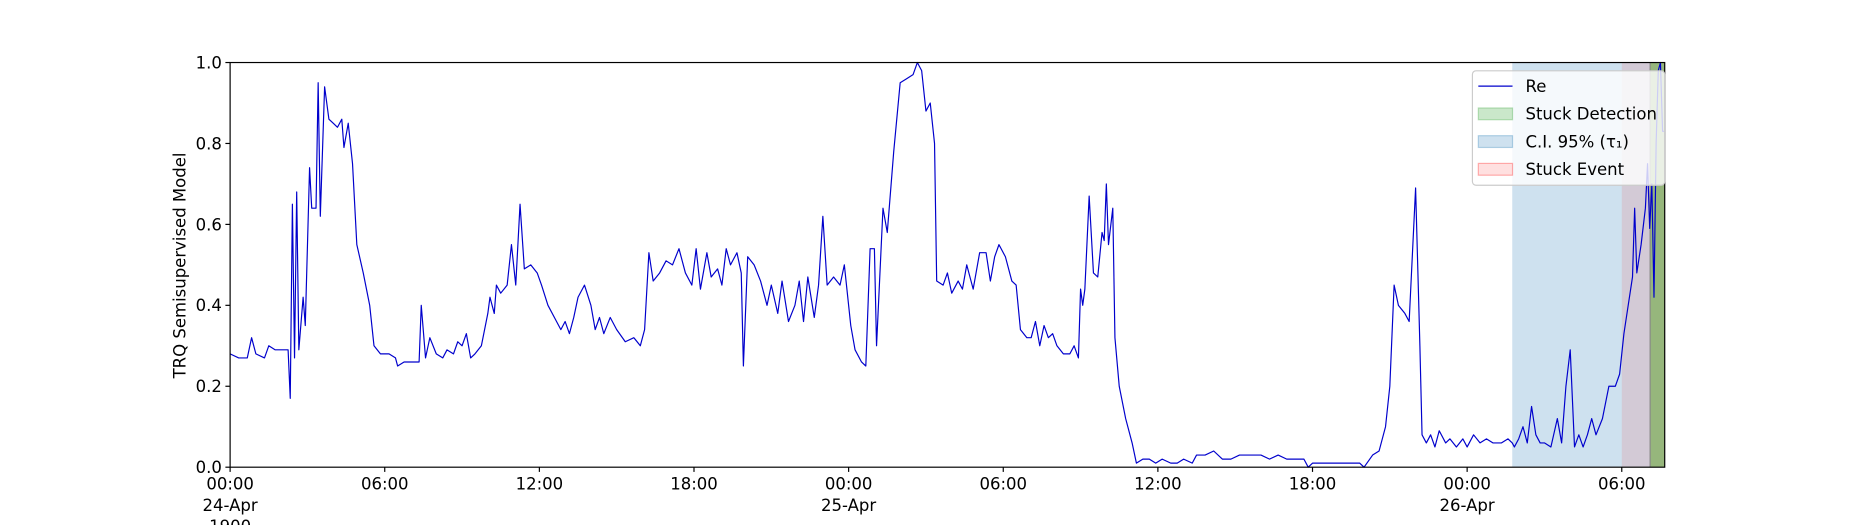  What do you see at coordinates (1536, 86) in the screenshot?
I see `legend-label: Re` at bounding box center [1536, 86].